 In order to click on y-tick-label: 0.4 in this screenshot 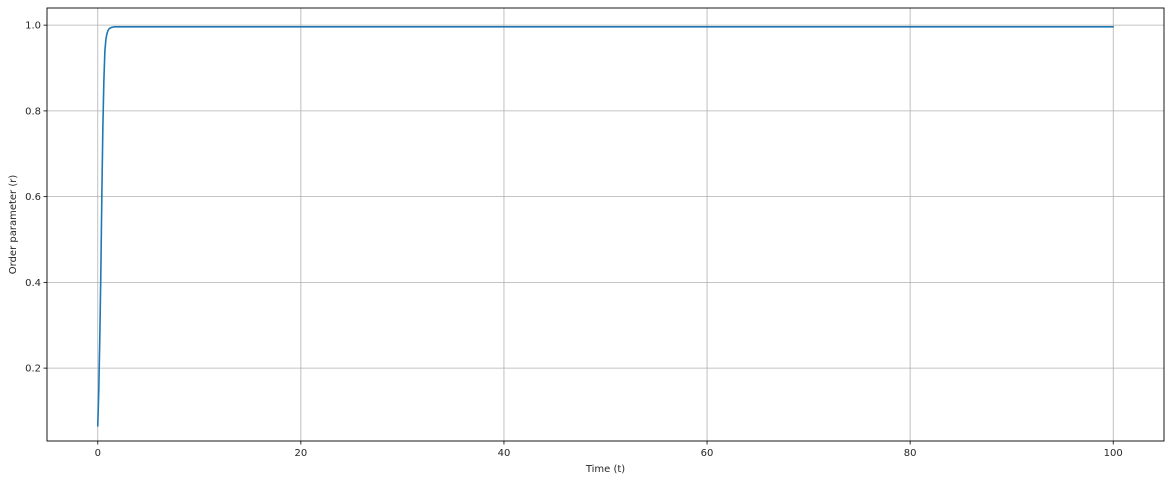, I will do `click(33, 283)`.